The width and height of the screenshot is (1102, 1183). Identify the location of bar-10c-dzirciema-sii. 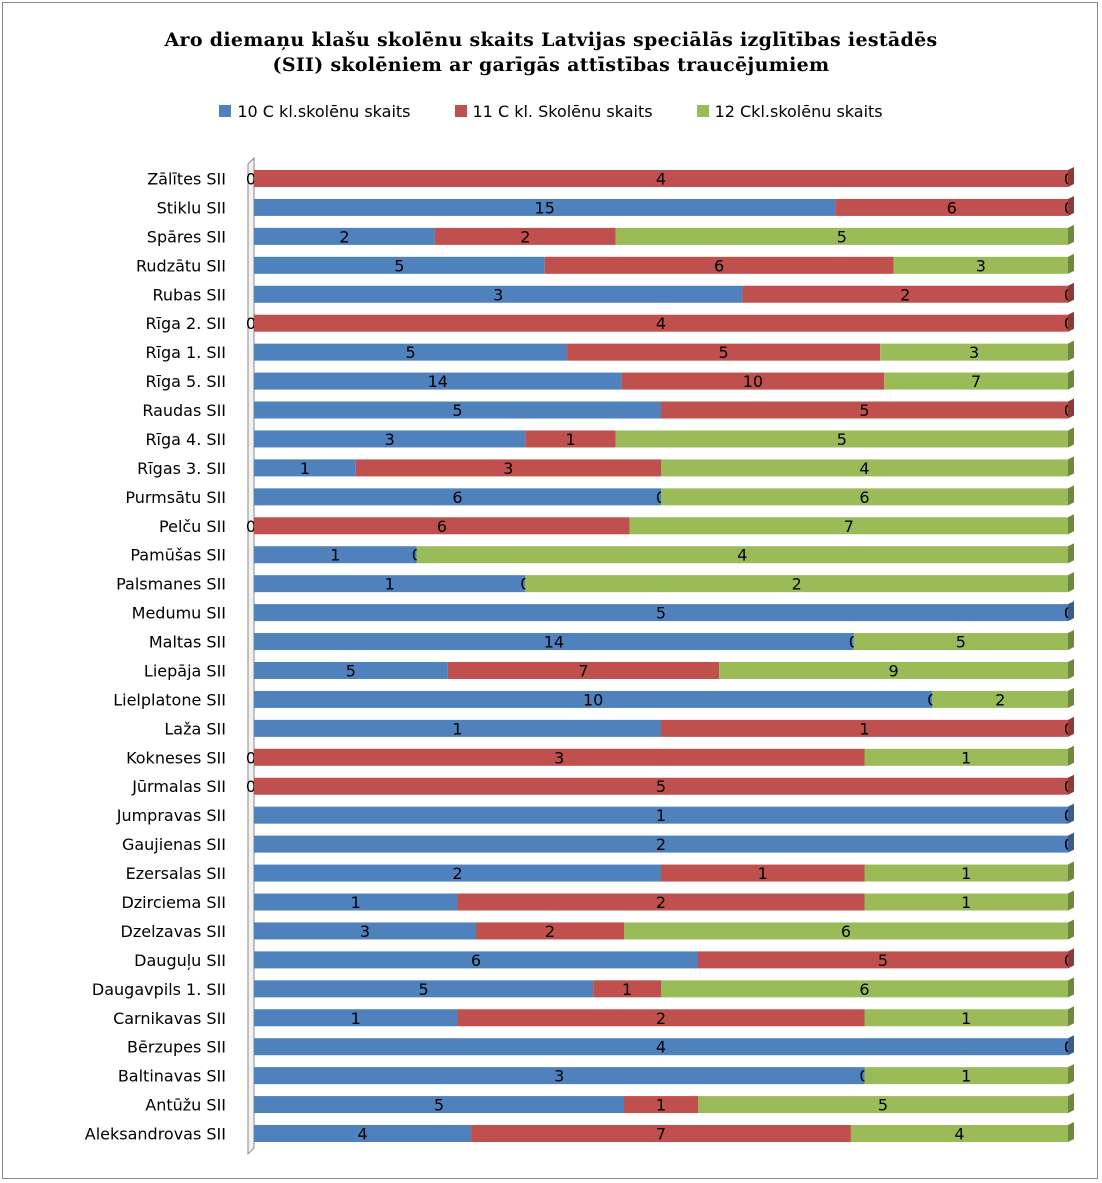
(356, 902).